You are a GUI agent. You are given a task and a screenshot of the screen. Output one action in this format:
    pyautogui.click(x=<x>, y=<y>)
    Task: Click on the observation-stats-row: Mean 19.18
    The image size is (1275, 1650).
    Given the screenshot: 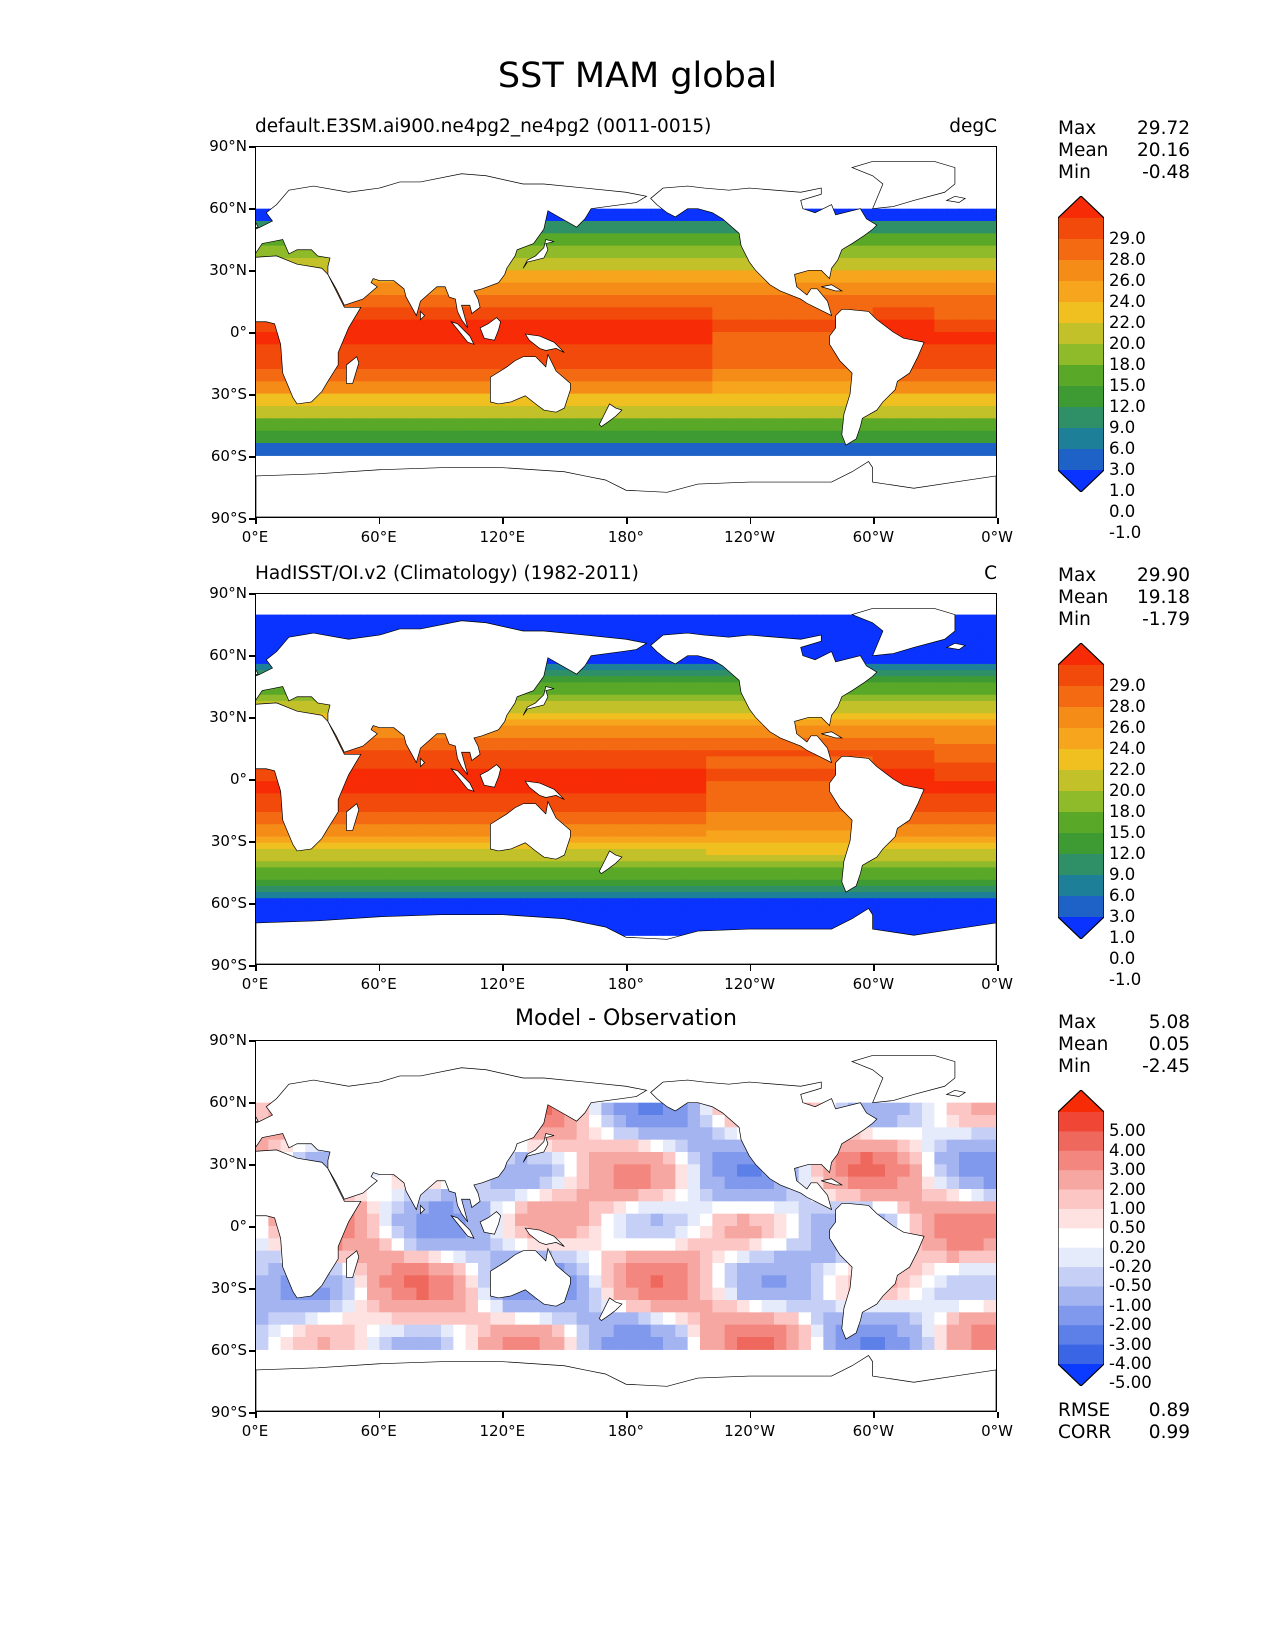 What is the action you would take?
    pyautogui.click(x=1124, y=598)
    